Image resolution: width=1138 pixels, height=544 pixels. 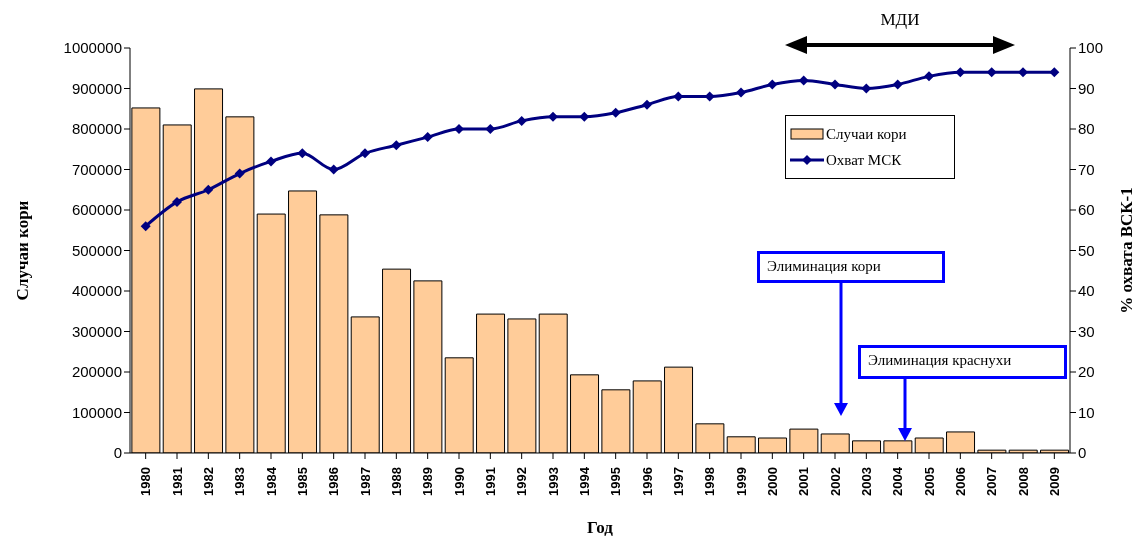 I want to click on x-tick-label: 1980, so click(x=146, y=481).